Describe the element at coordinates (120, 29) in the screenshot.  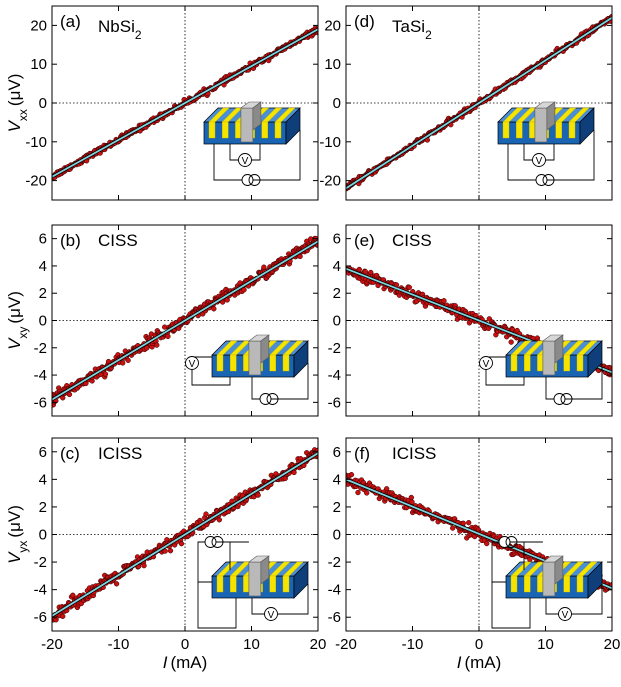
I see `material-label: NbSi2` at that location.